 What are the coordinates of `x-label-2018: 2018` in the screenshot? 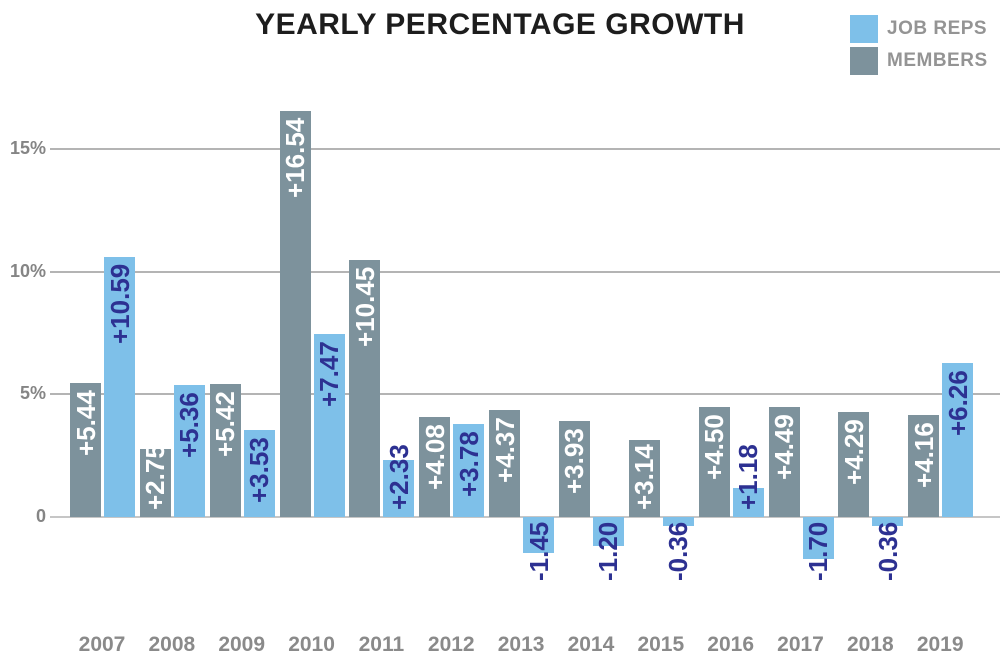 It's located at (870, 644).